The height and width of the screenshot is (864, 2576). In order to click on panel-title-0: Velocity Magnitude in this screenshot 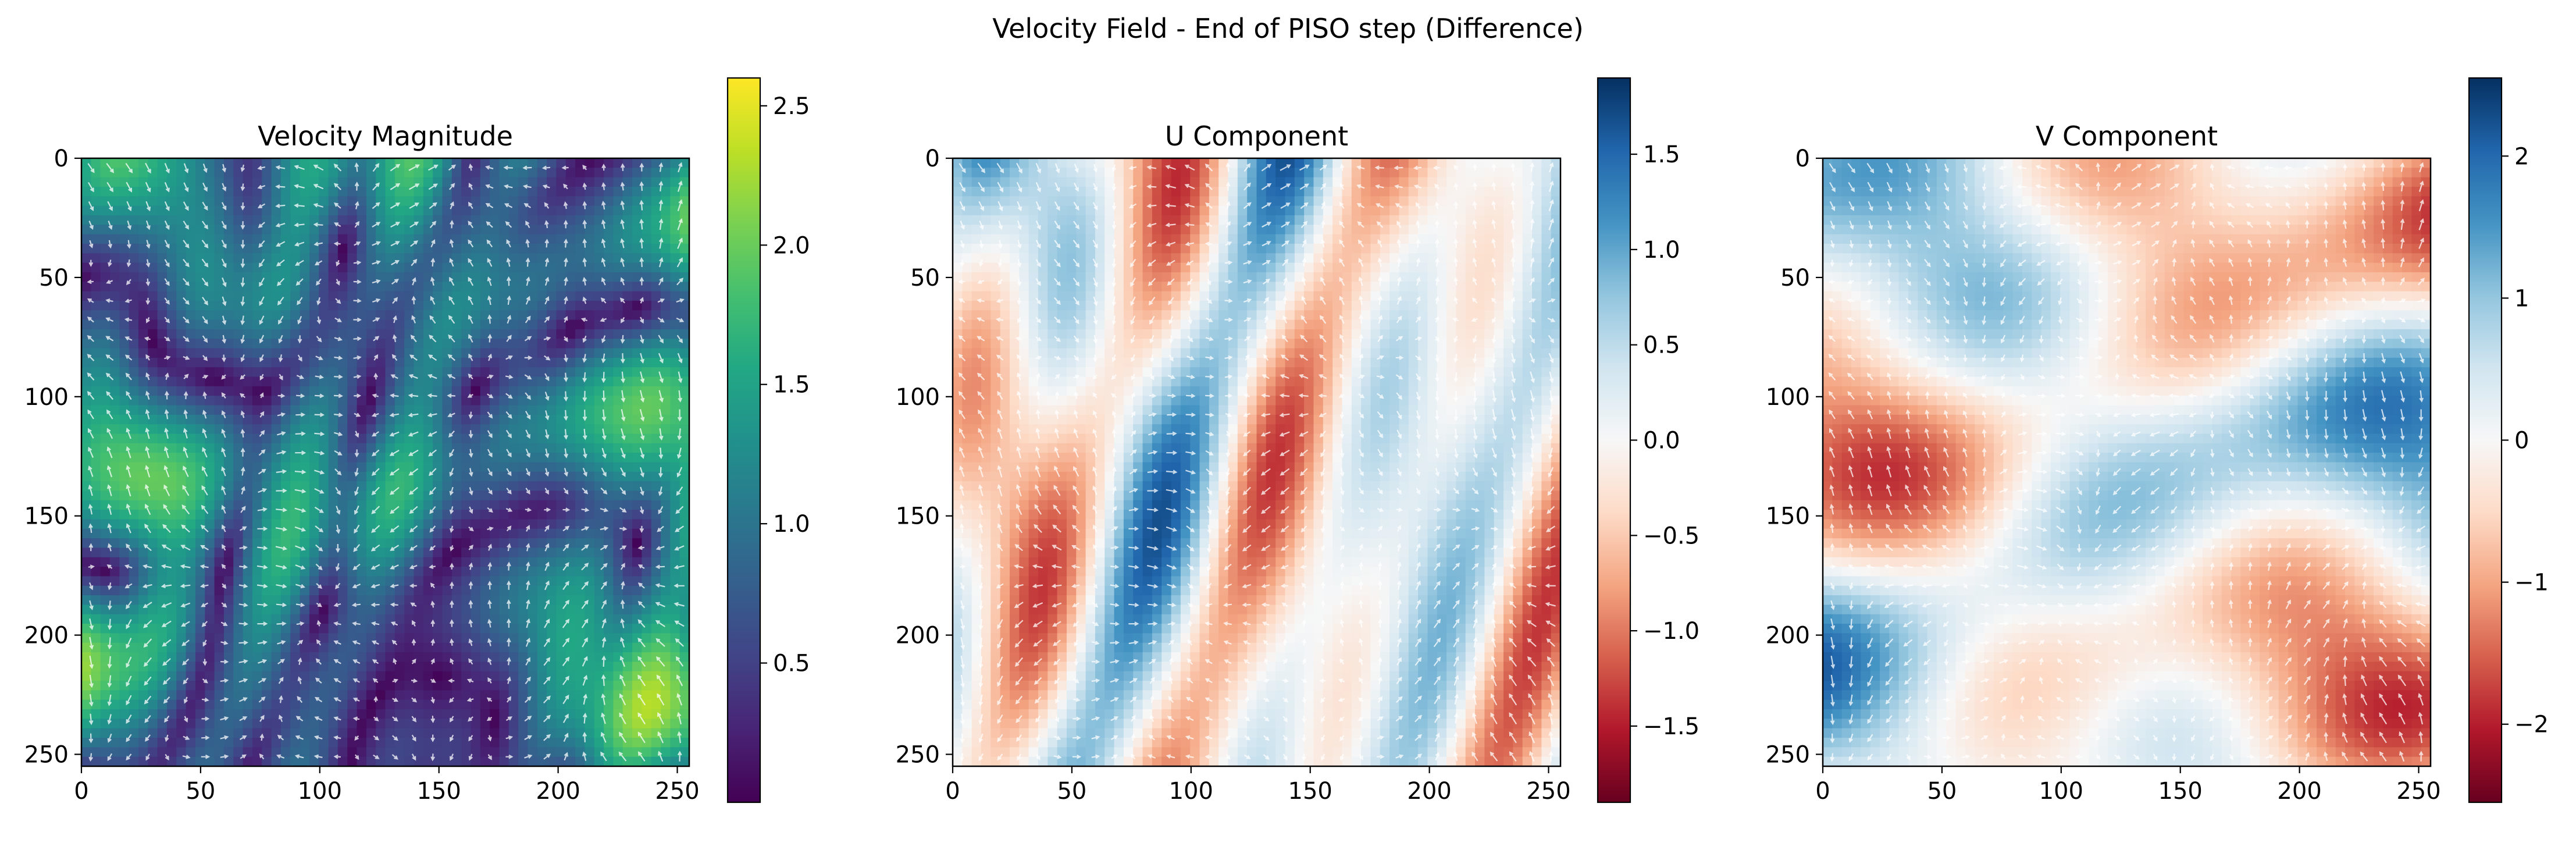, I will do `click(385, 136)`.